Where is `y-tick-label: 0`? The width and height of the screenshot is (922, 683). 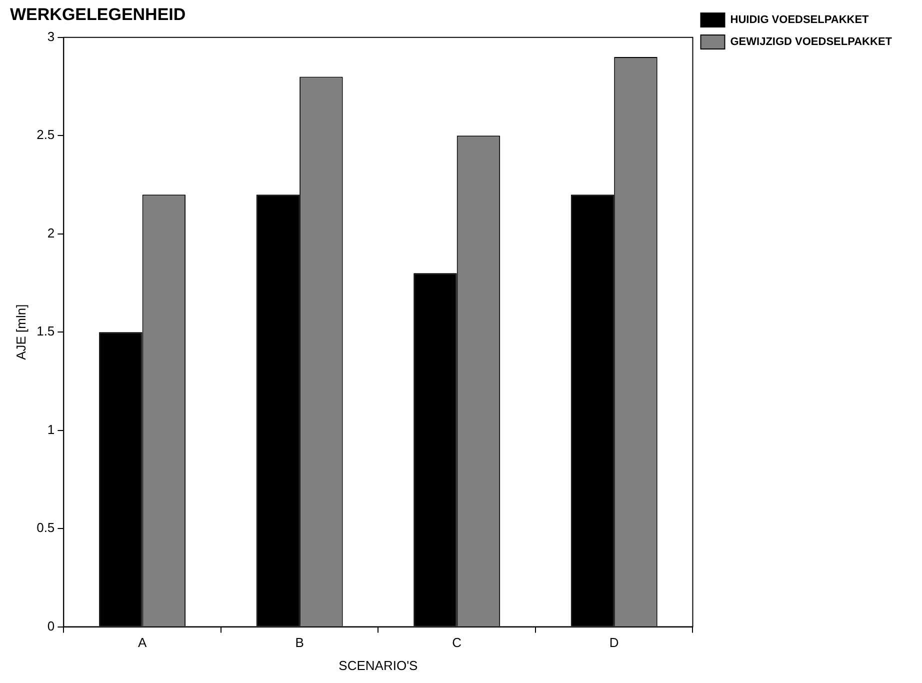
y-tick-label: 0 is located at coordinates (51, 626).